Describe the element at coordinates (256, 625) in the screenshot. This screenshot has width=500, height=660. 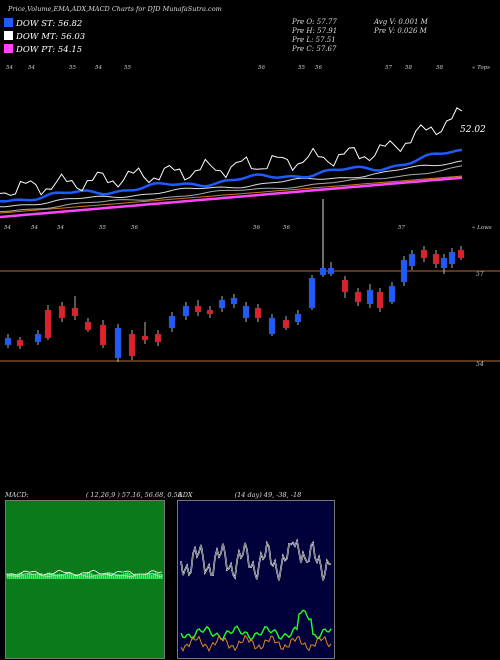
I see `plus-di-line` at that location.